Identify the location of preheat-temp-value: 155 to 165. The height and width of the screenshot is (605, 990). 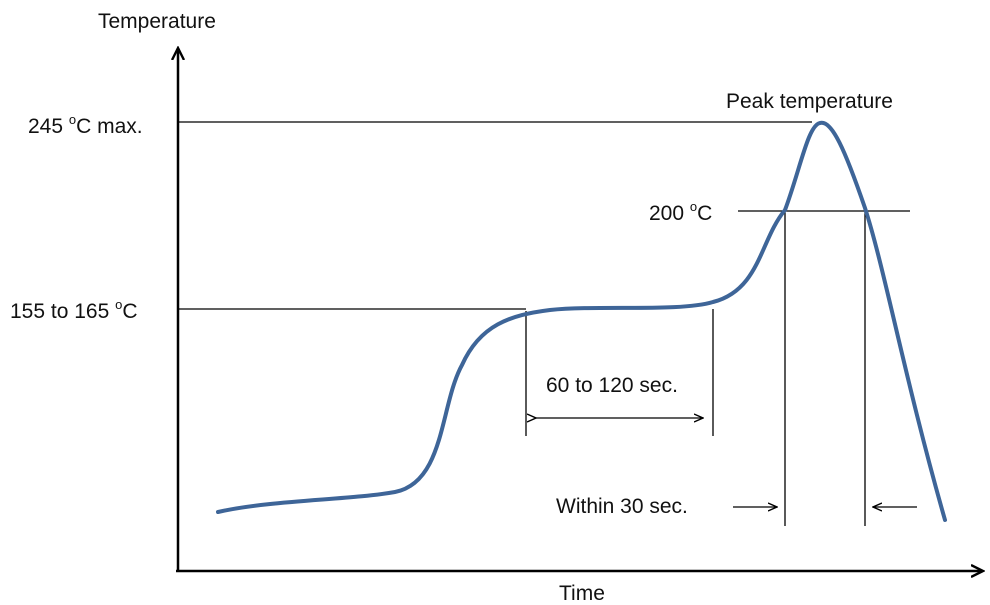
(59, 311).